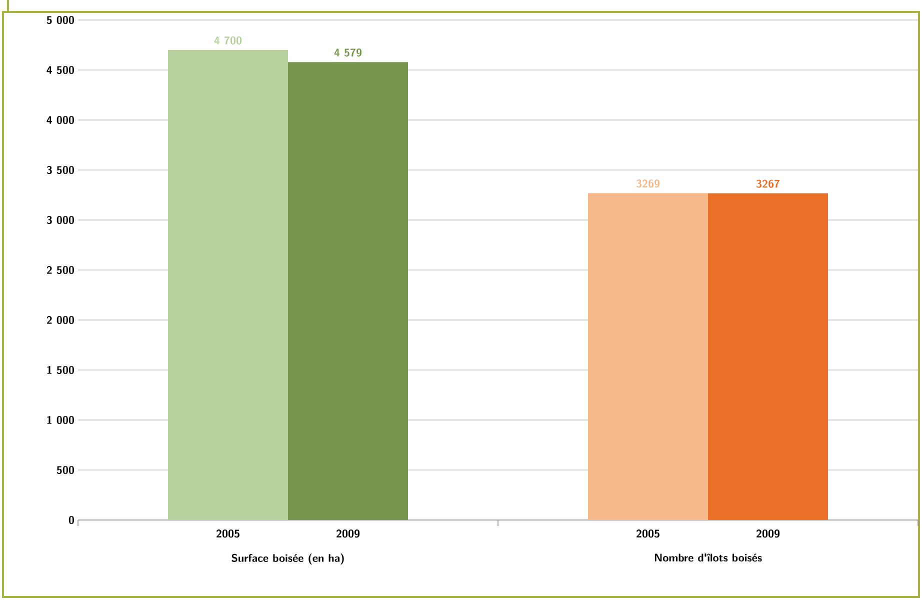 The height and width of the screenshot is (600, 922). Describe the element at coordinates (71, 520) in the screenshot. I see `y-tick-label: 0` at that location.